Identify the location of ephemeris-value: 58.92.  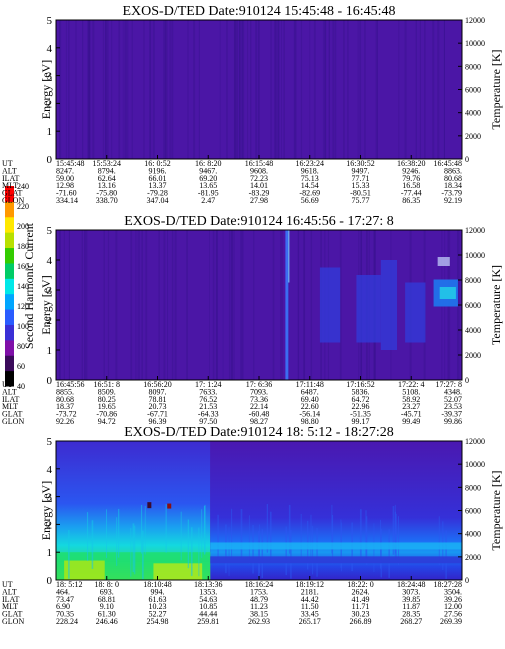
(411, 399).